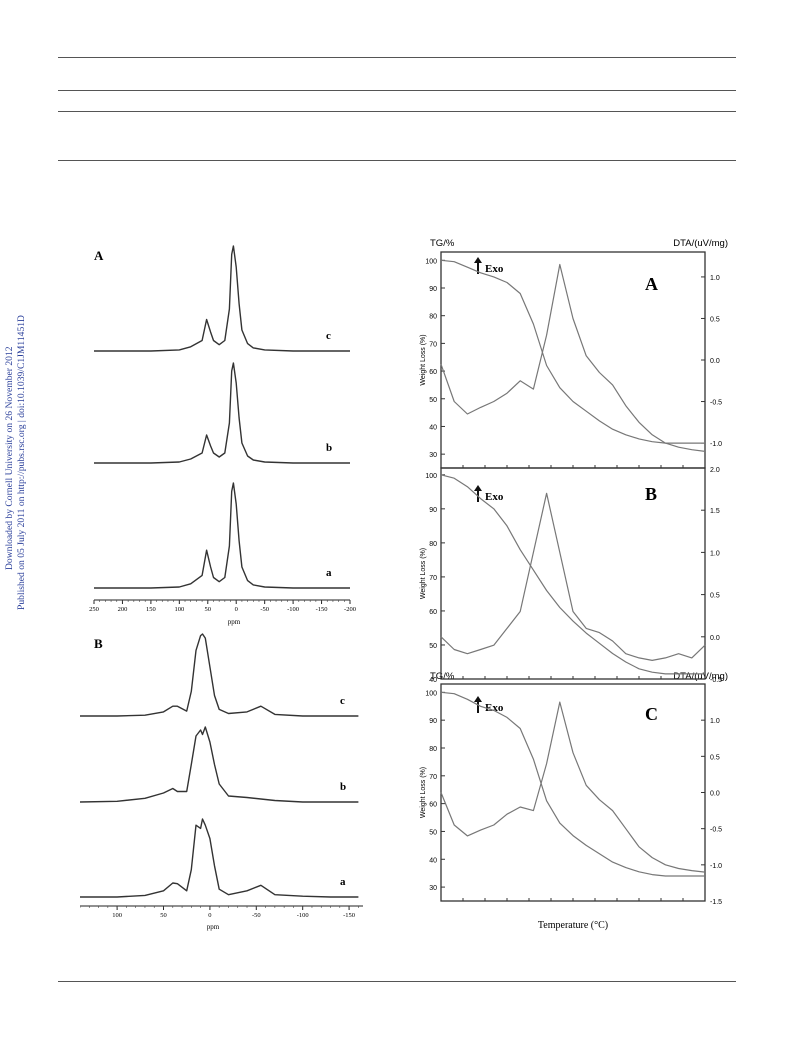  Describe the element at coordinates (256, 915) in the screenshot. I see `nmr-x-tick-label: -50` at that location.